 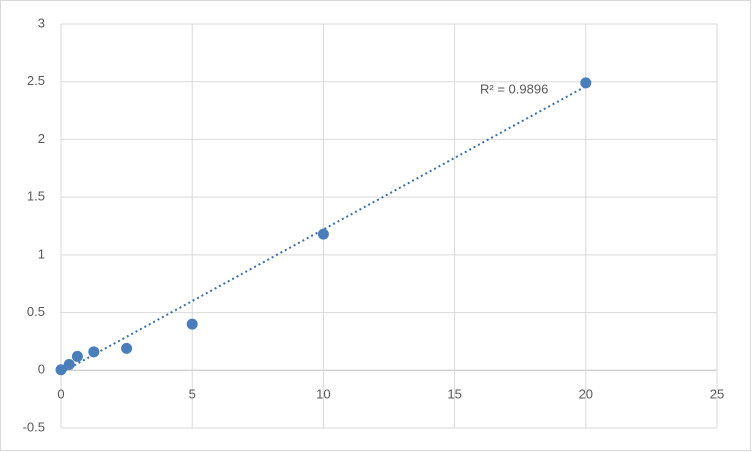 I want to click on y-tick-label: 1.5, so click(x=36, y=196).